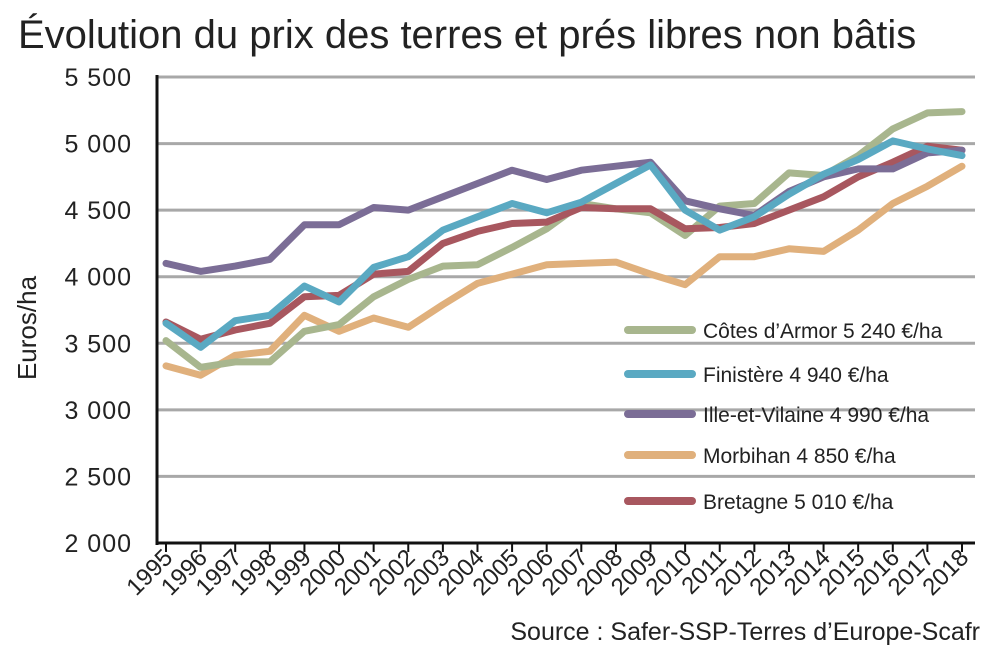 The image size is (998, 648). I want to click on y-tick-label: 3 000, so click(98, 411).